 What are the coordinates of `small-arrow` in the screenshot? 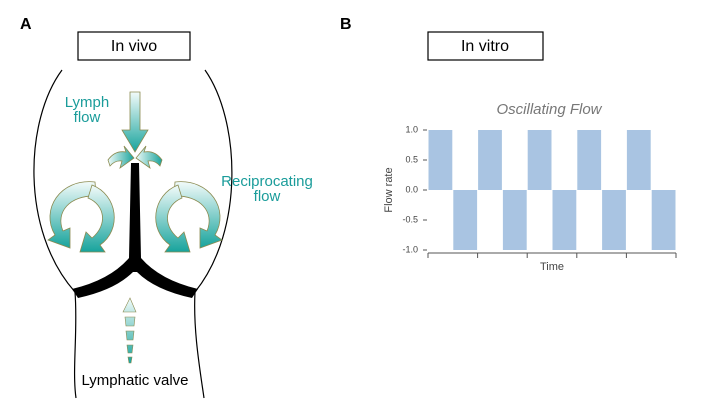 It's located at (129, 330).